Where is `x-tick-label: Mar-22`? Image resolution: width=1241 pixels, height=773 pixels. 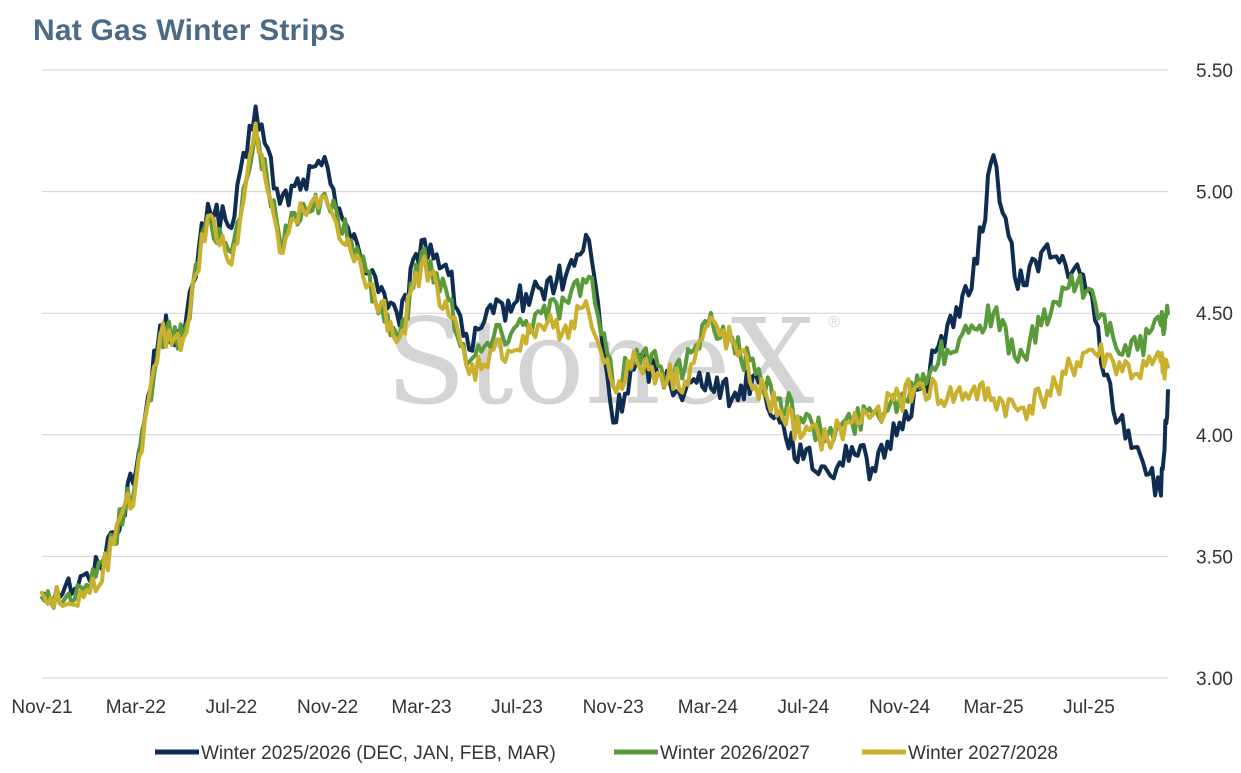
x-tick-label: Mar-22 is located at coordinates (136, 707).